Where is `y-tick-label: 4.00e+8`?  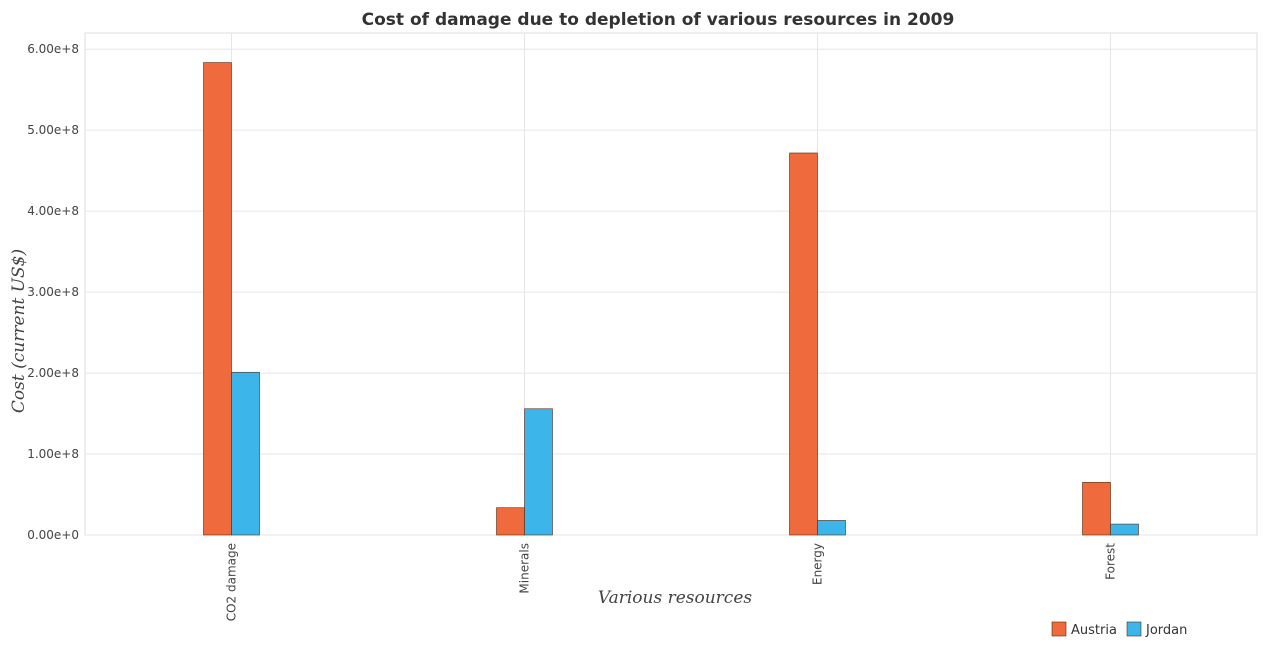 y-tick-label: 4.00e+8 is located at coordinates (53, 211).